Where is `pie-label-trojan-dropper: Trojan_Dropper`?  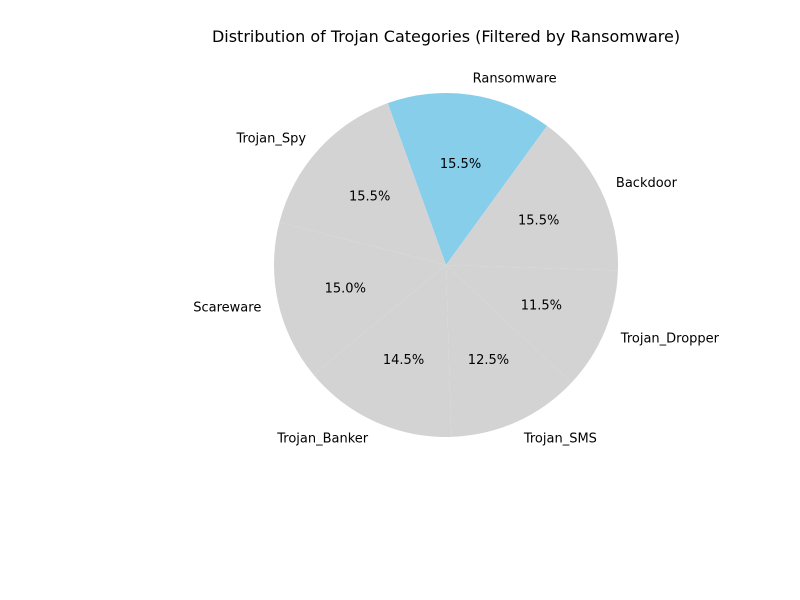 pie-label-trojan-dropper: Trojan_Dropper is located at coordinates (670, 338).